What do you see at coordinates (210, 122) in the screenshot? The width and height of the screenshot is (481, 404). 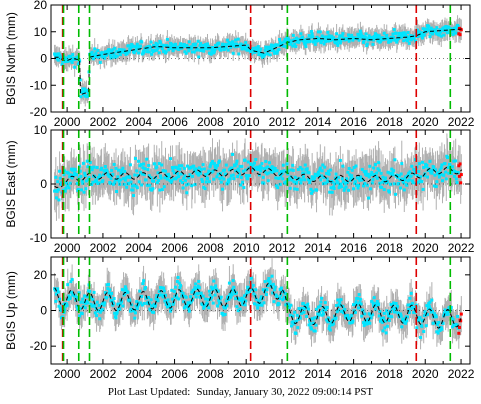 I see `x-tick-label: 2008` at bounding box center [210, 122].